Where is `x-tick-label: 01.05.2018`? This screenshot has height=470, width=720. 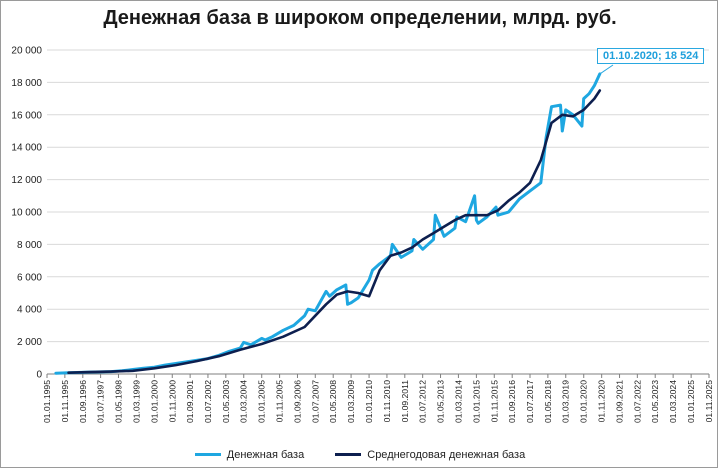
x-tick-label: 01.05.2018 is located at coordinates (548, 401).